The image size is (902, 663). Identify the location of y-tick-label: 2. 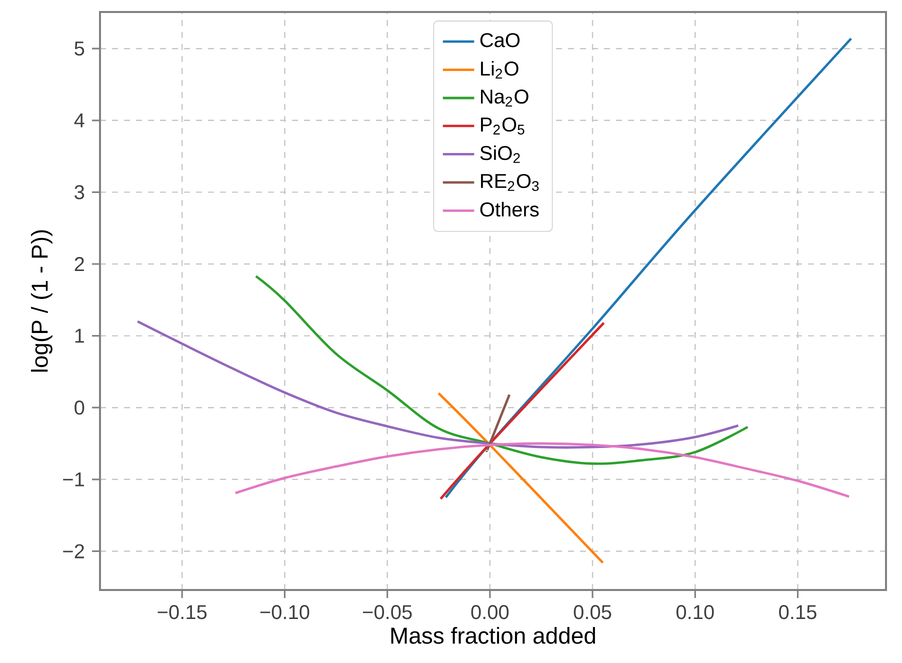
(79, 264).